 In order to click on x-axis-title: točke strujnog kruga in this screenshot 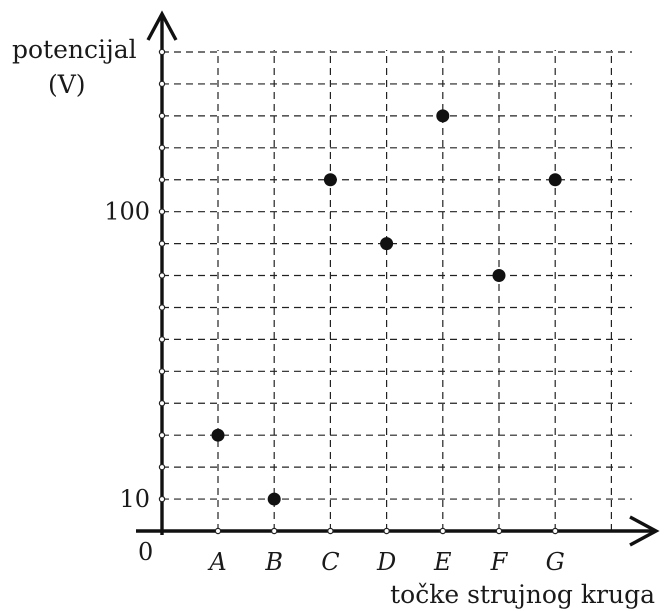, I will do `click(522, 594)`.